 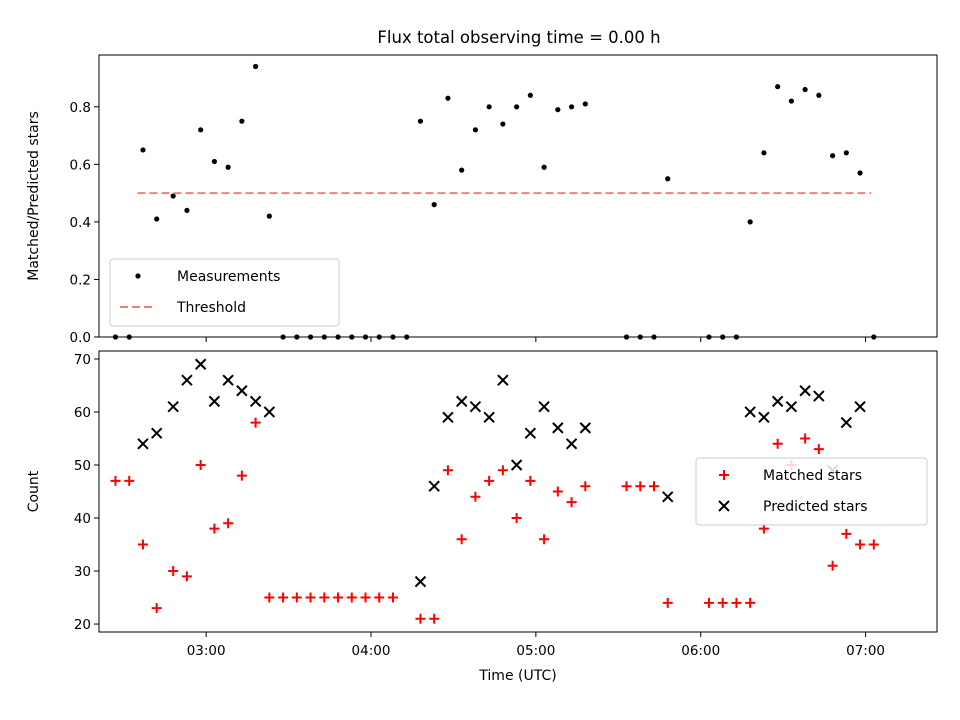 What do you see at coordinates (206, 651) in the screenshot?
I see `x-tick-label: 03:00` at bounding box center [206, 651].